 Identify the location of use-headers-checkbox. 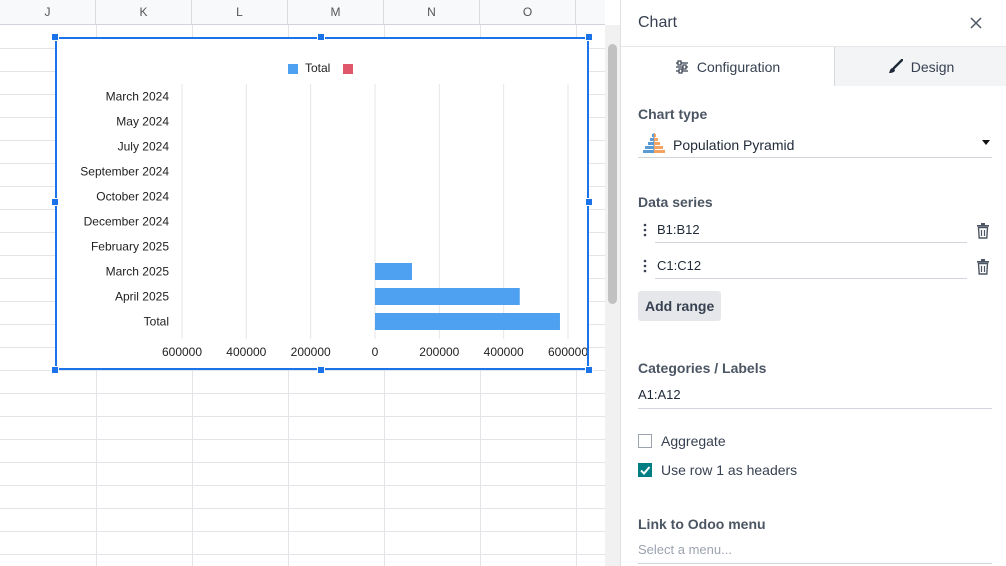
(645, 470).